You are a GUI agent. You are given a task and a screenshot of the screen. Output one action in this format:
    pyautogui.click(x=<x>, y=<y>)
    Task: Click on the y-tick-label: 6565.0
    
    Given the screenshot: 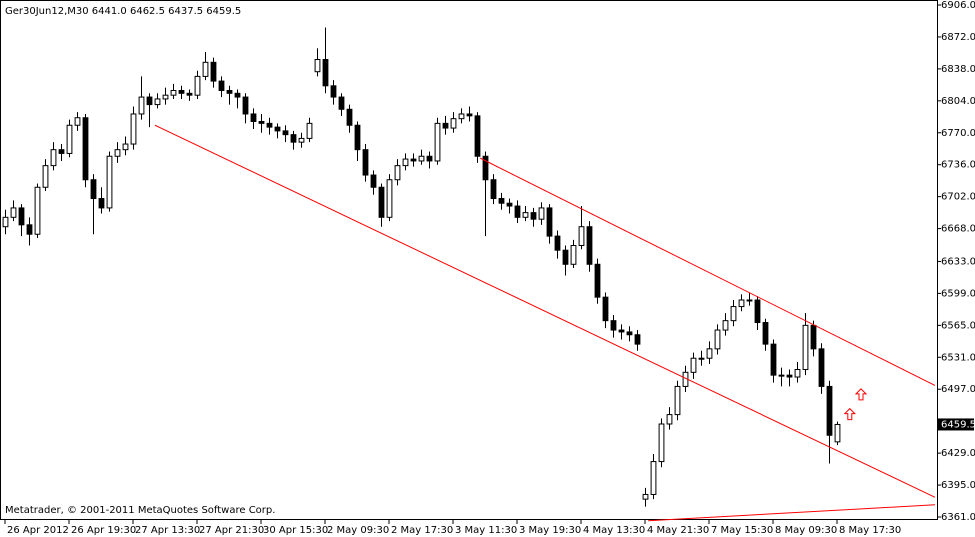 What is the action you would take?
    pyautogui.click(x=958, y=325)
    